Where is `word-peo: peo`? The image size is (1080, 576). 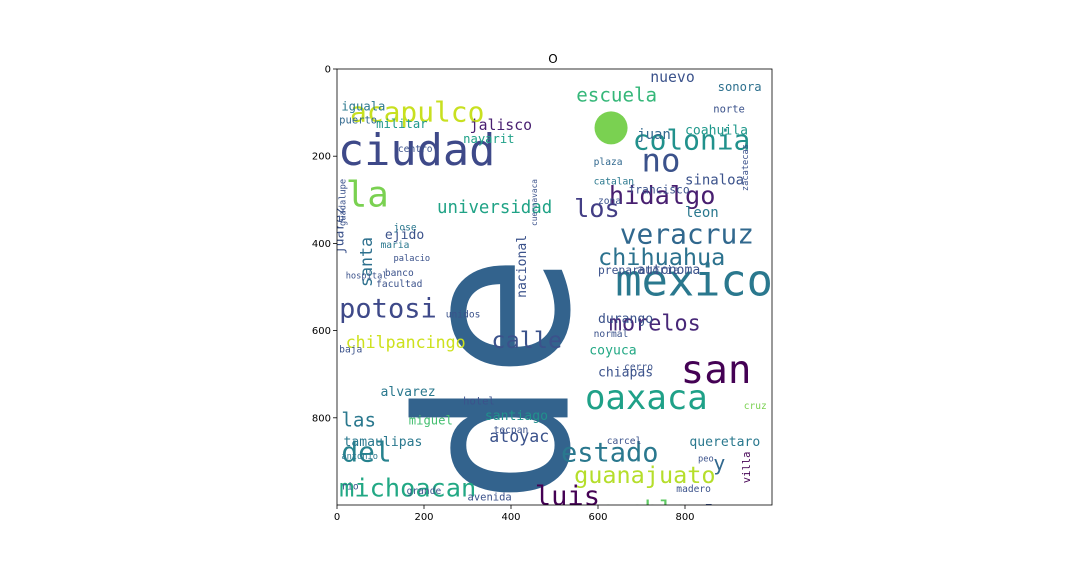 word-peo: peo is located at coordinates (706, 459).